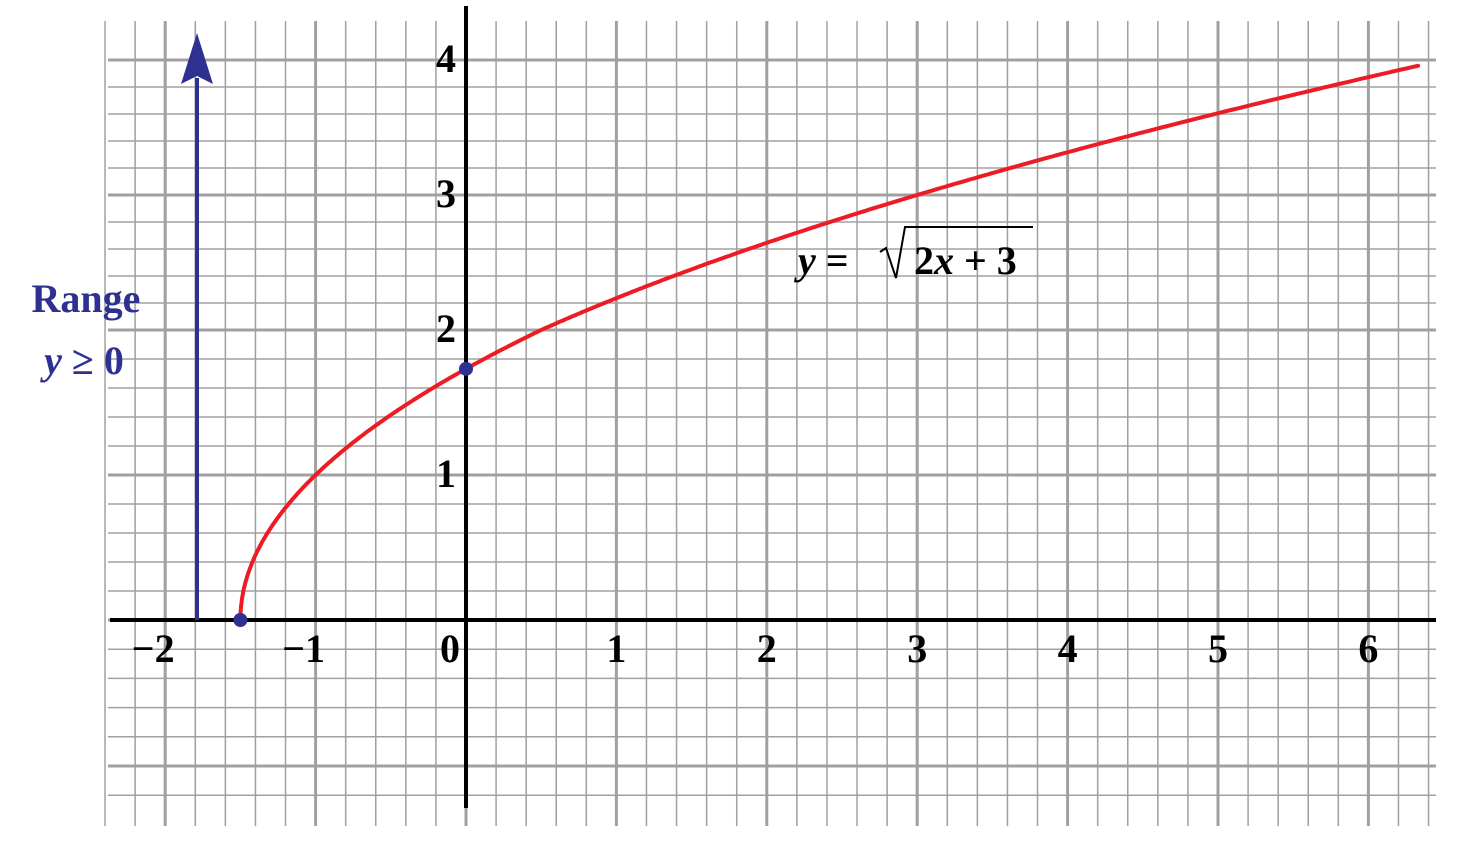  Describe the element at coordinates (943, 260) in the screenshot. I see `eq-x: x` at that location.